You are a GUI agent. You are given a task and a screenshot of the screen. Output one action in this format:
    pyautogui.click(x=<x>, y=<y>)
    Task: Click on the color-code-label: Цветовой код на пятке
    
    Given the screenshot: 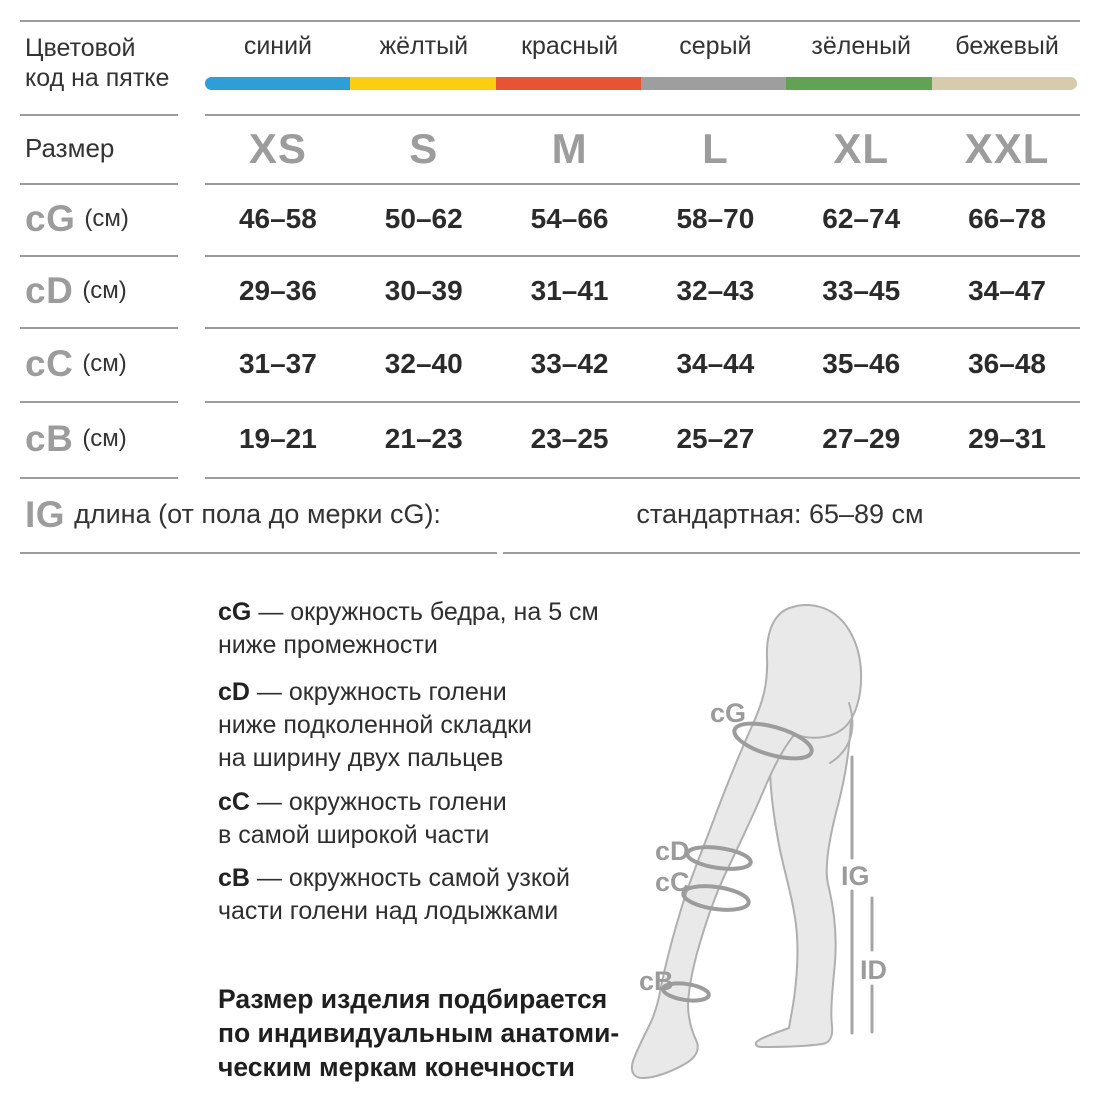 What is the action you would take?
    pyautogui.click(x=97, y=63)
    